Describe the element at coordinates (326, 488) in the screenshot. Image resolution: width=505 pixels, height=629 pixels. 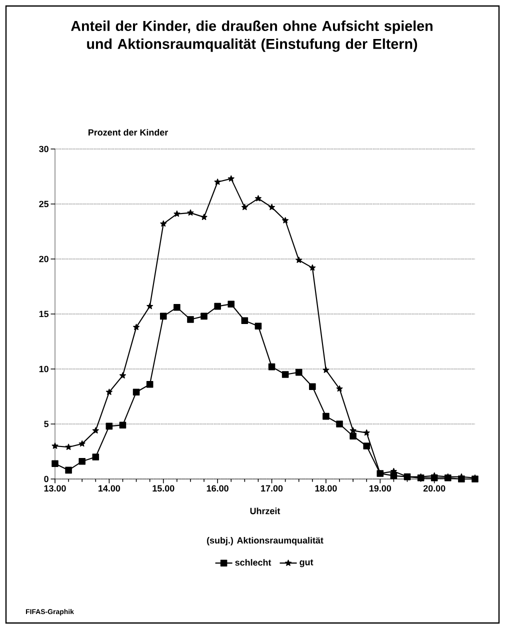
I see `x-tick-label: 18.00` at that location.